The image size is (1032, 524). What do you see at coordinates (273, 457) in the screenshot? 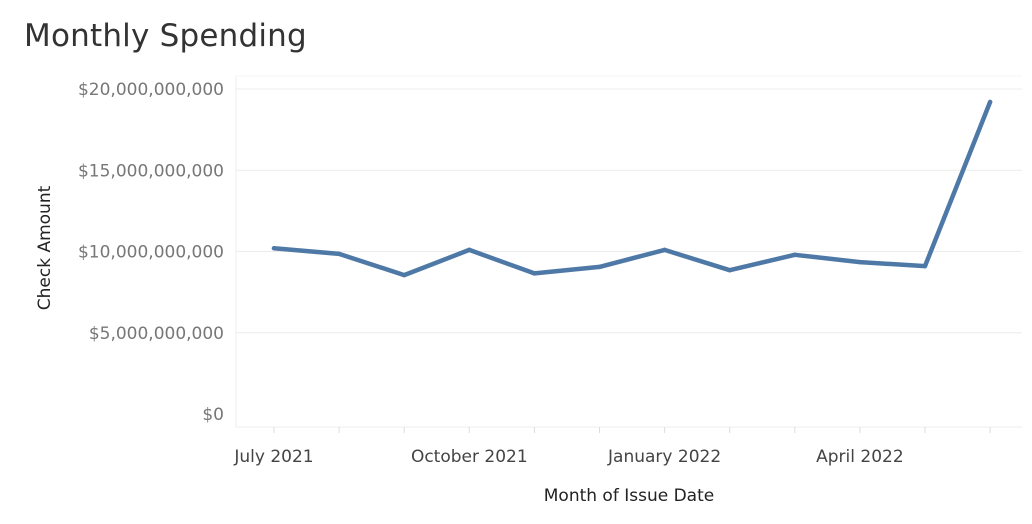
I see `x-tick-label: July 2021` at bounding box center [273, 457].